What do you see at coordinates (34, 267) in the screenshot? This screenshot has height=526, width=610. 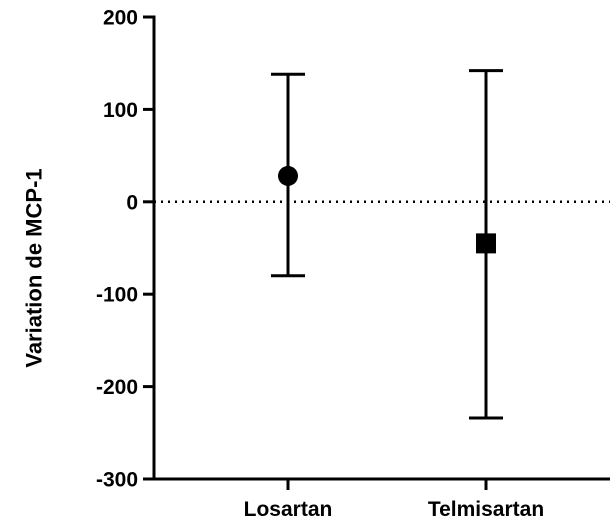 I see `y-axis-title: Variation de MCP-1` at bounding box center [34, 267].